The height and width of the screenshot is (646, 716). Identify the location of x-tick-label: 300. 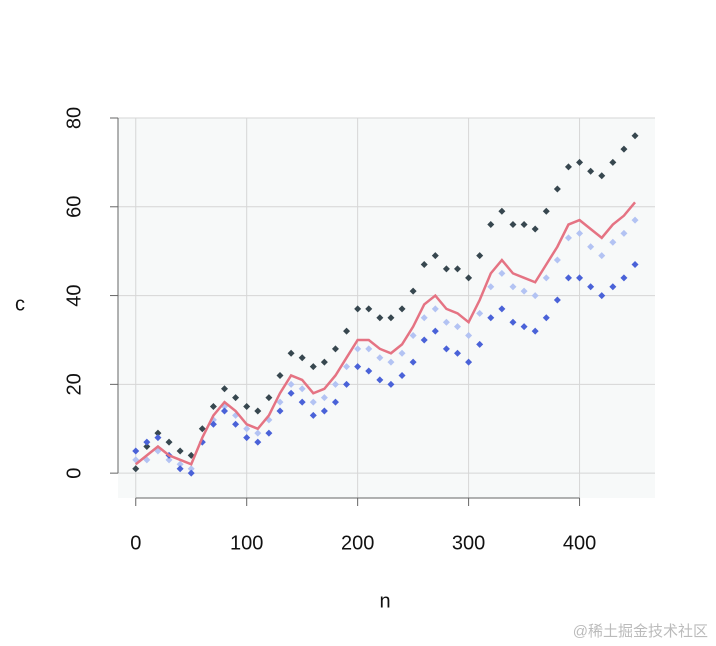
(468, 543).